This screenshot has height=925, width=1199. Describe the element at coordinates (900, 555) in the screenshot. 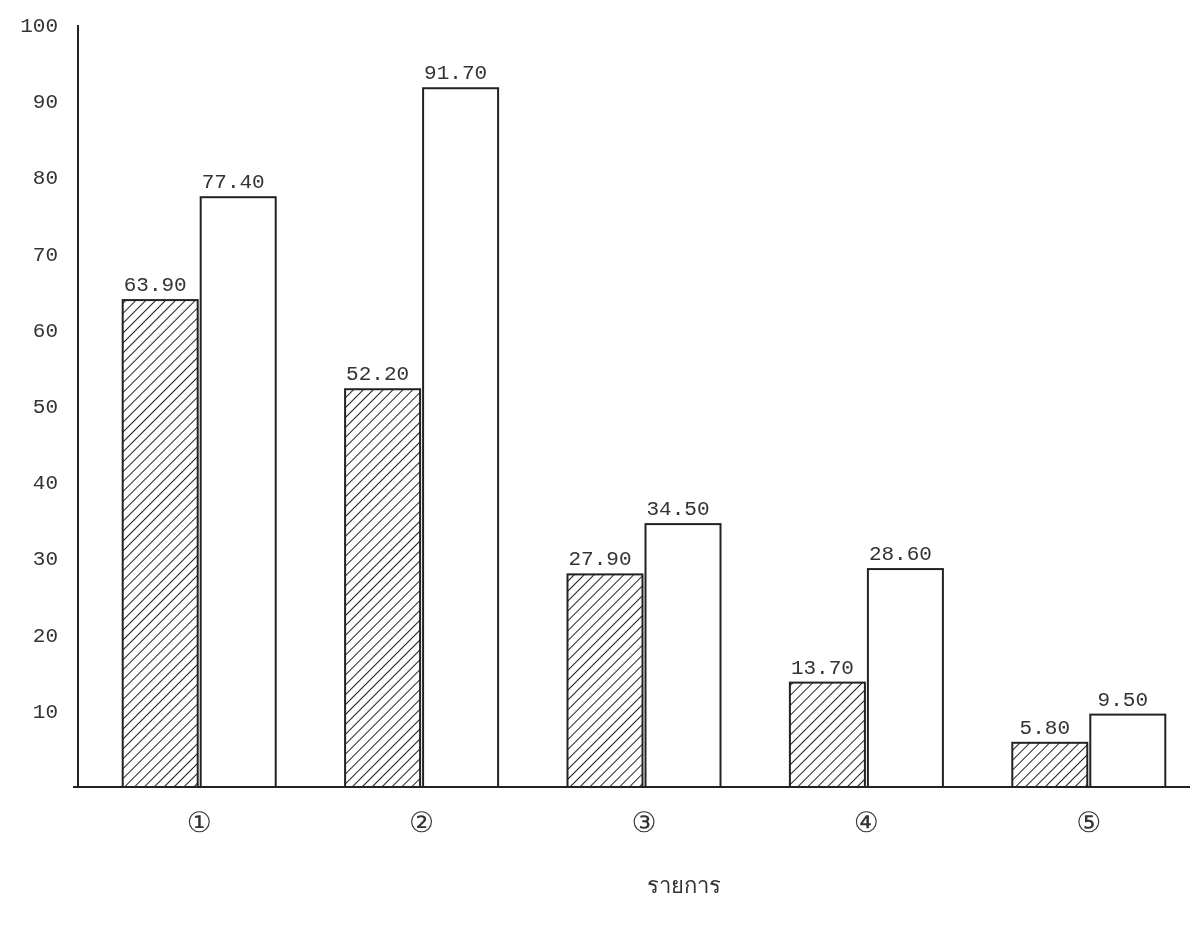

I see `data-label: 28.60` at that location.